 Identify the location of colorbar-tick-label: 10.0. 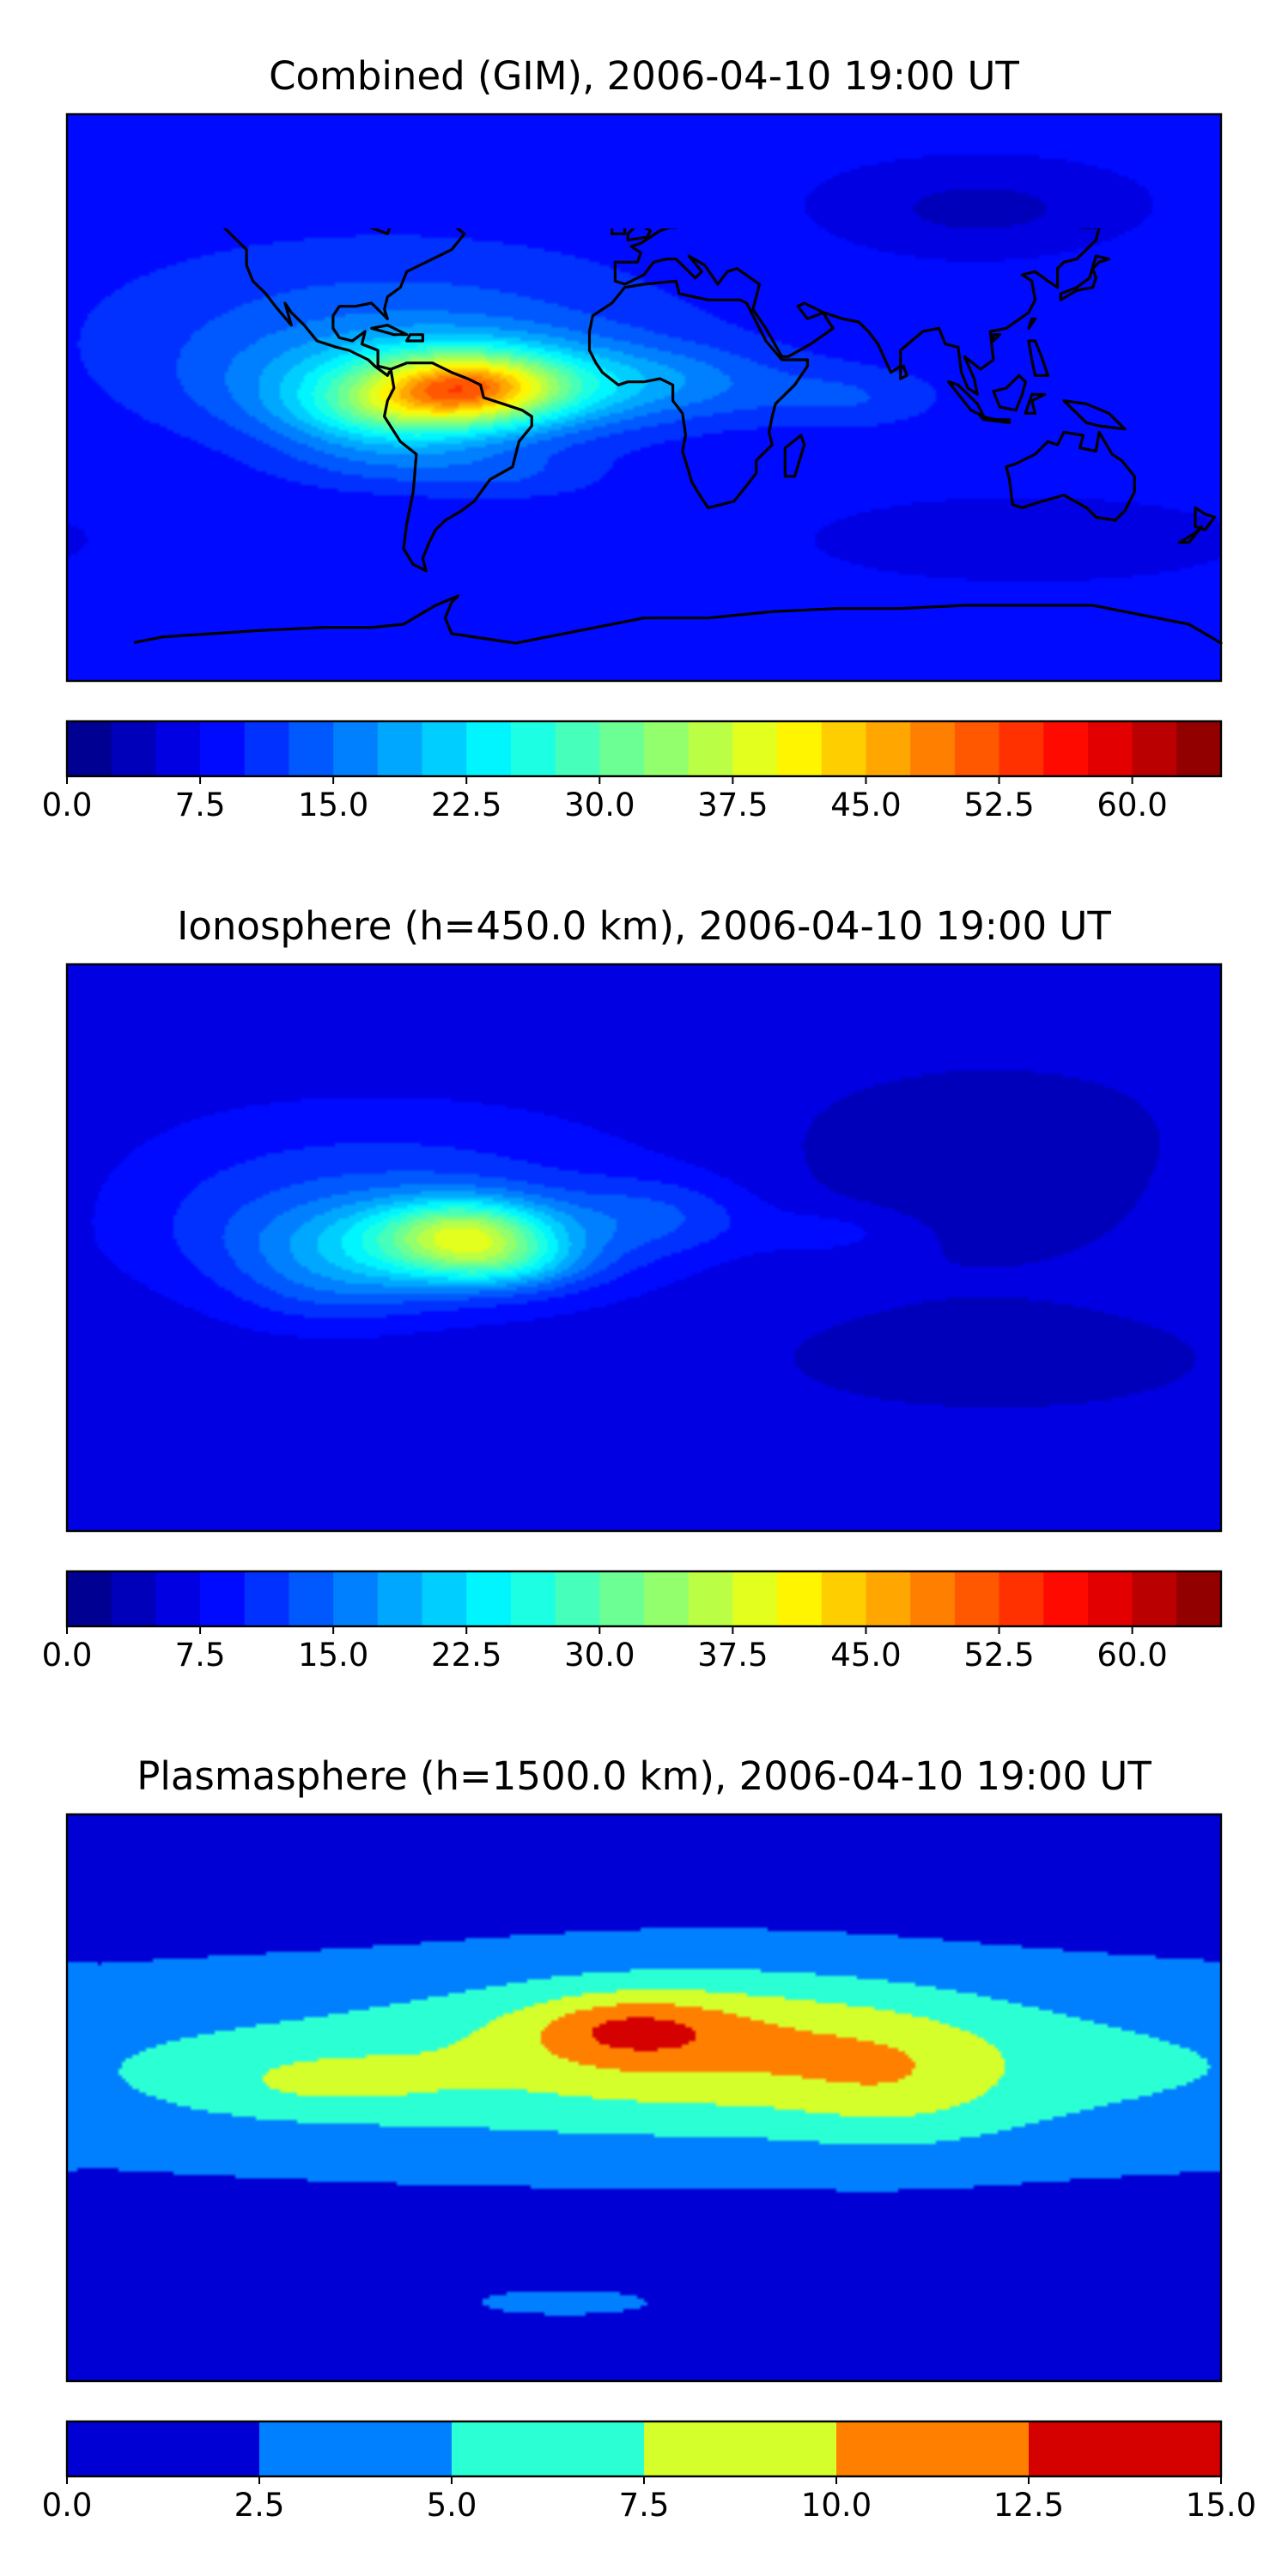
(836, 2506).